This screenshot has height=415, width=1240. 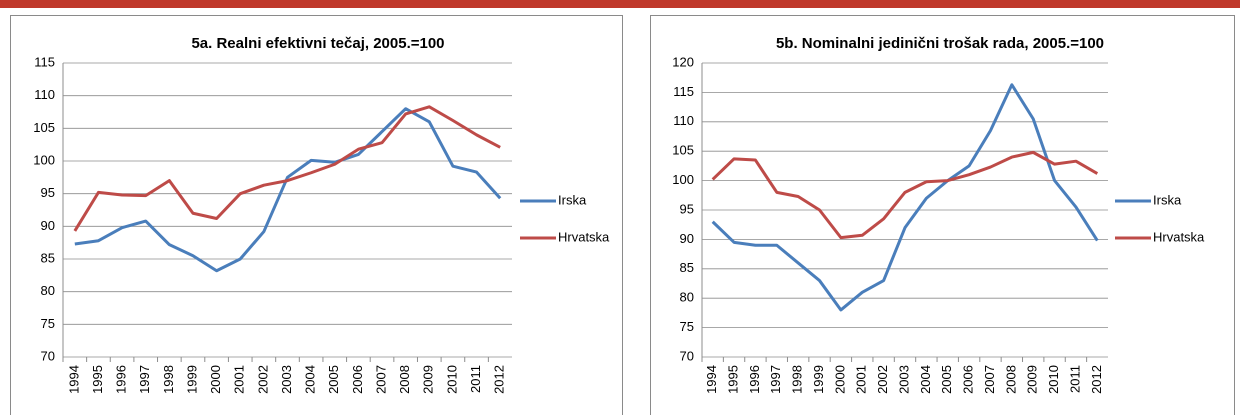 I want to click on chart-title: 5a. Realni efektivni tečaj, 2005.=100, so click(x=317, y=43).